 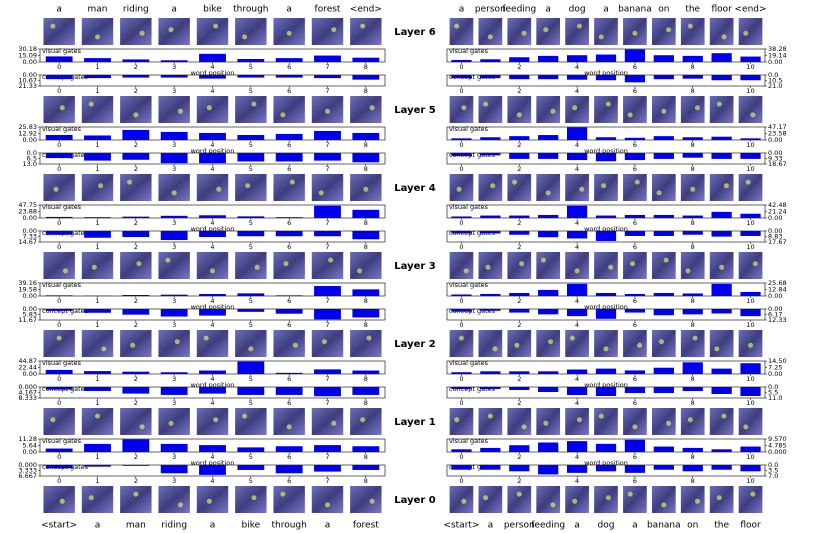 What do you see at coordinates (174, 301) in the screenshot?
I see `x-tick-label: 3` at bounding box center [174, 301].